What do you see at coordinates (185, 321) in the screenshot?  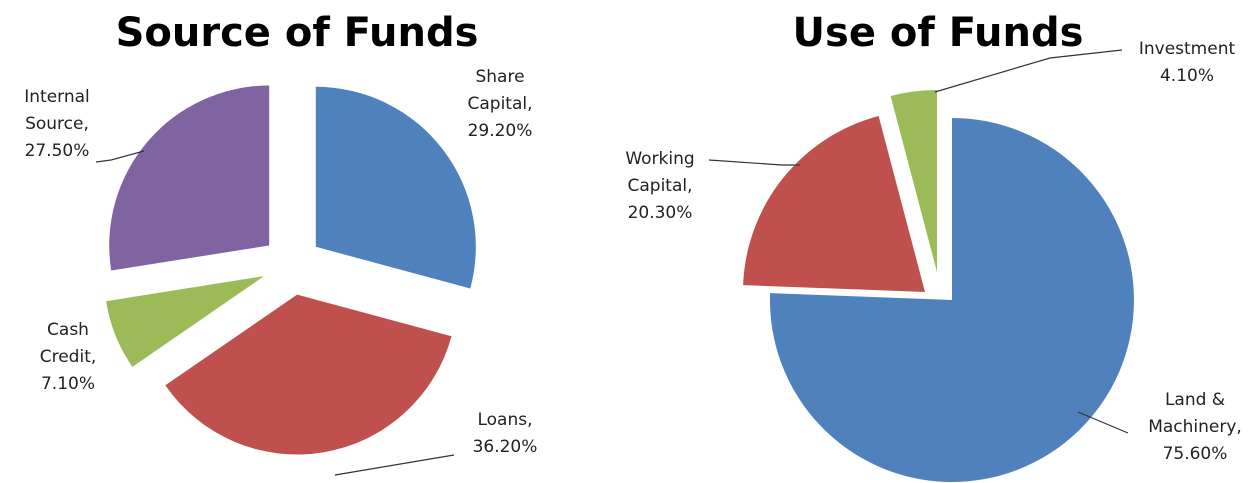 I see `pie-slice-cash-credit` at bounding box center [185, 321].